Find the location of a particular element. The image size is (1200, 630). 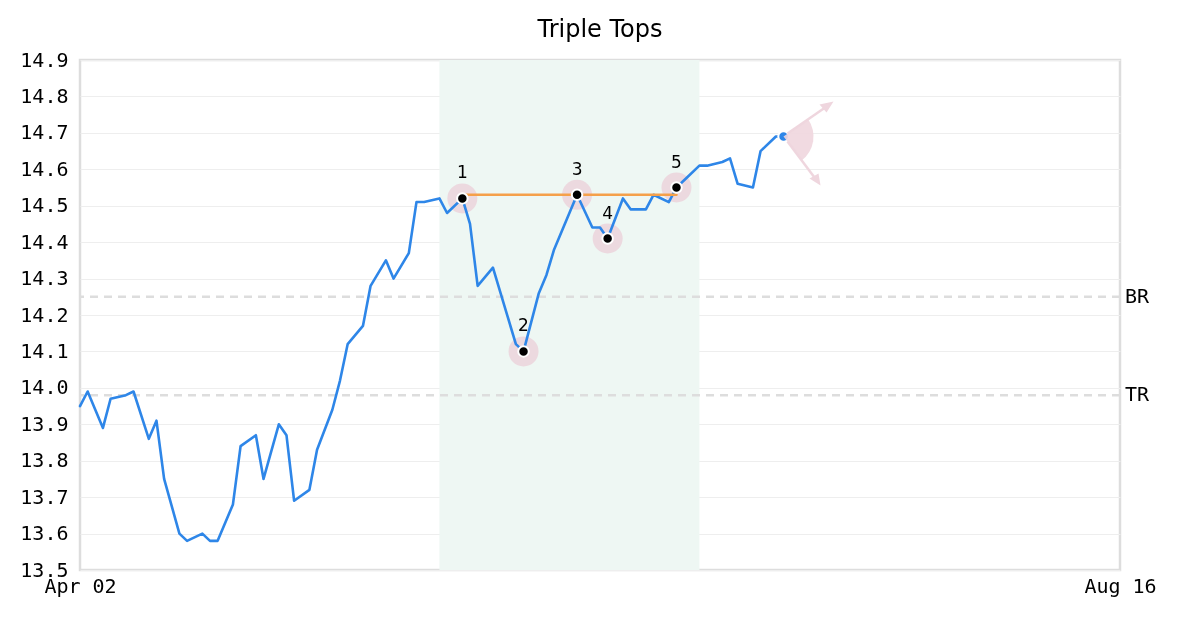

ref-line-label: BR is located at coordinates (1138, 295).